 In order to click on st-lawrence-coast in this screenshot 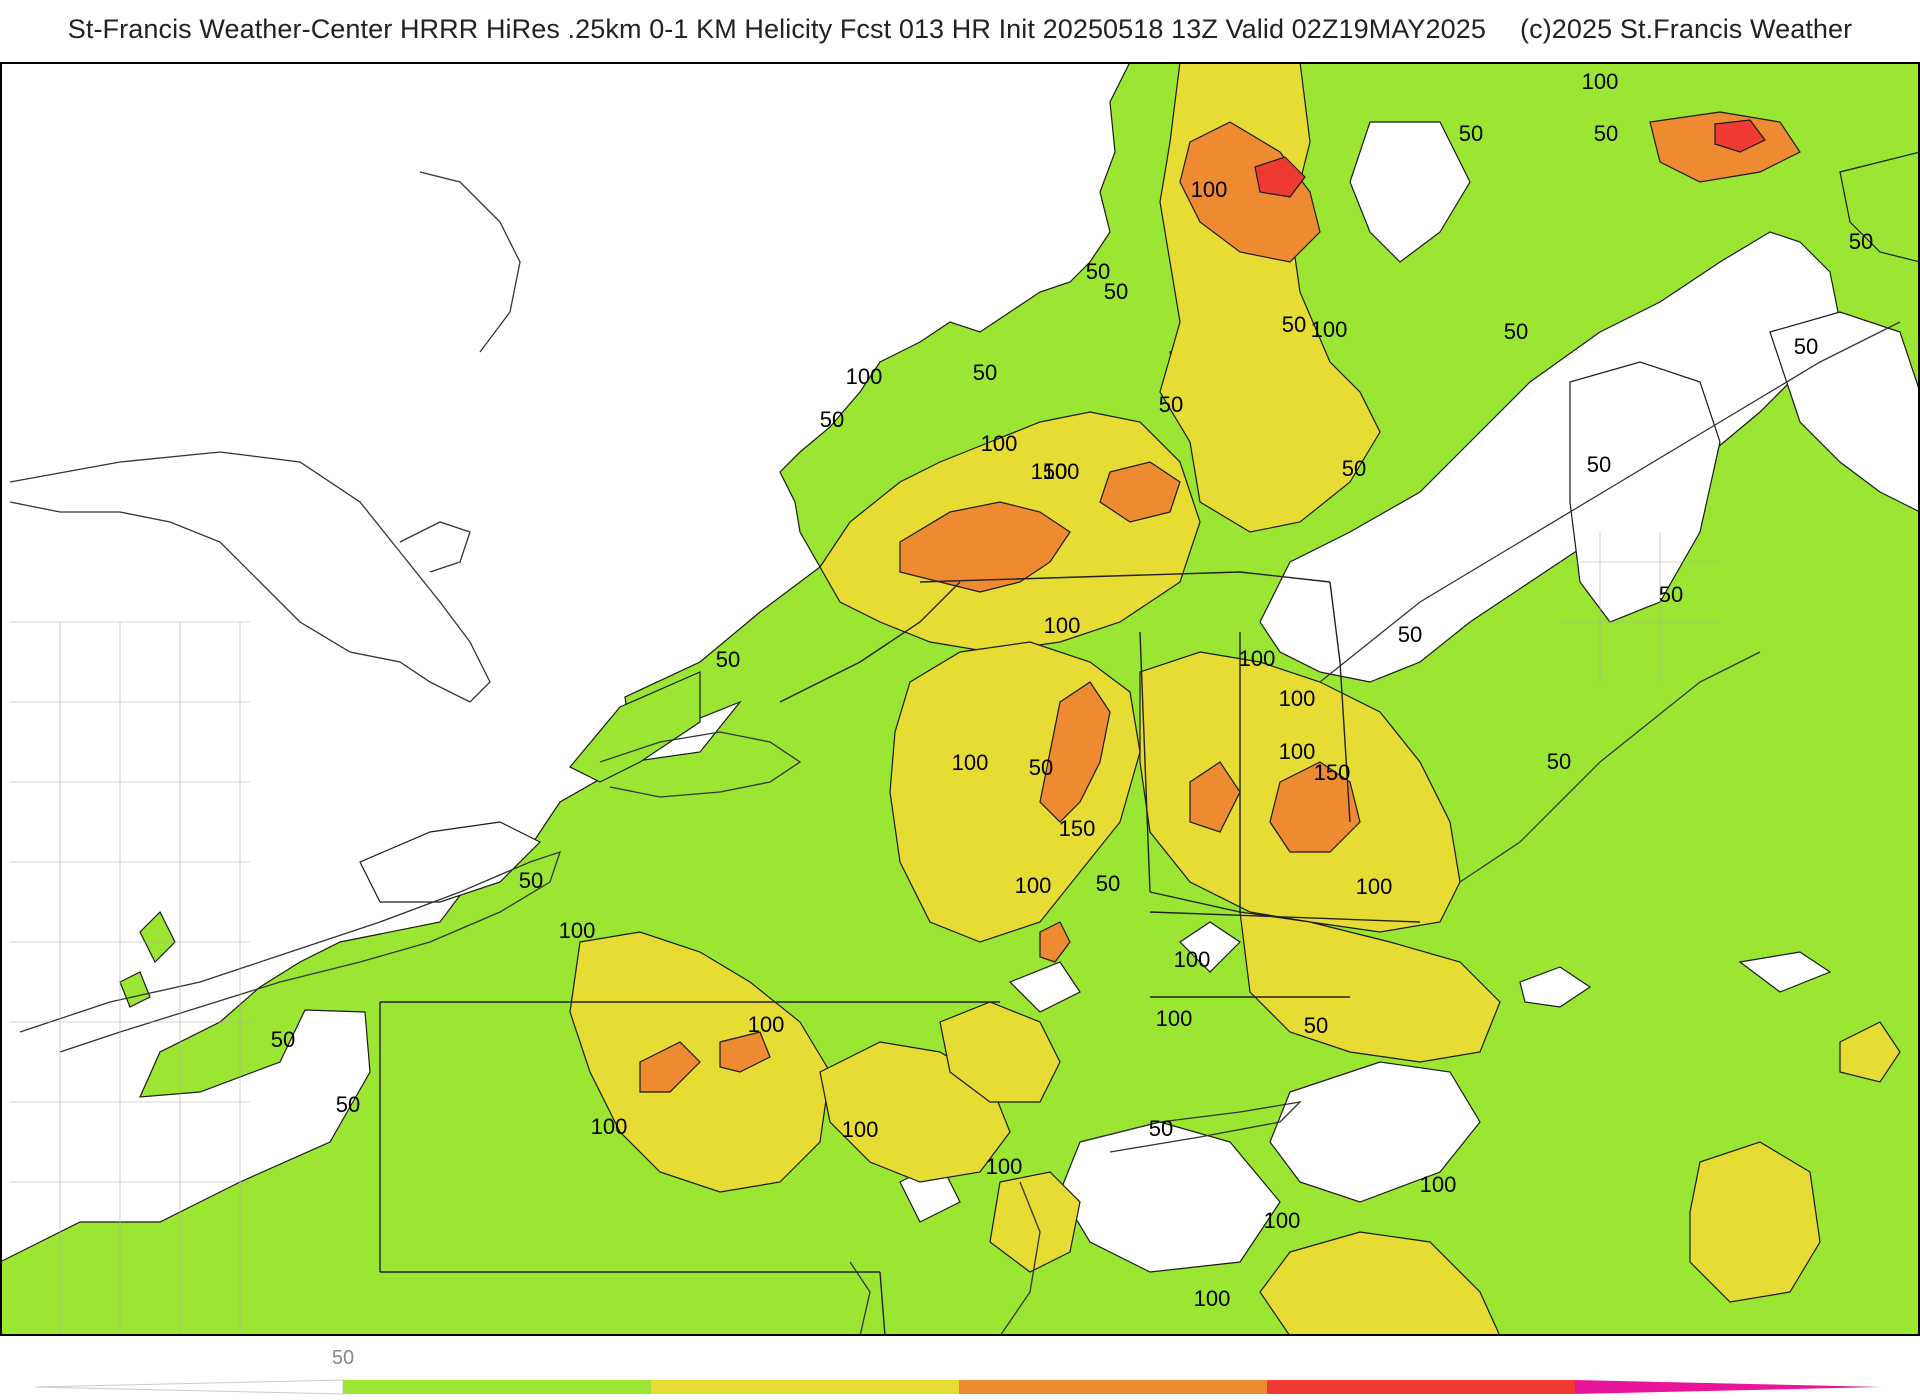, I will do `click(1610, 502)`.